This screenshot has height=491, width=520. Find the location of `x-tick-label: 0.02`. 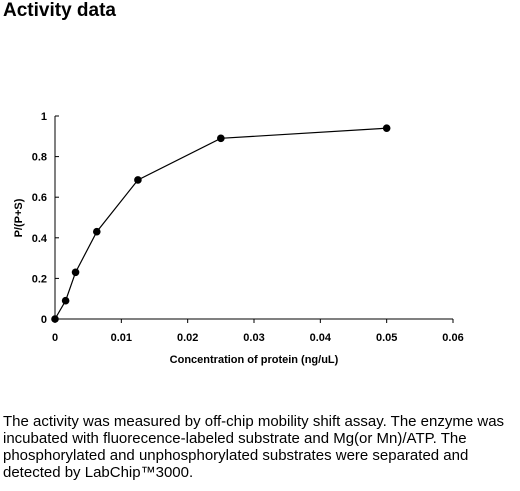

x-tick-label: 0.02 is located at coordinates (187, 338).